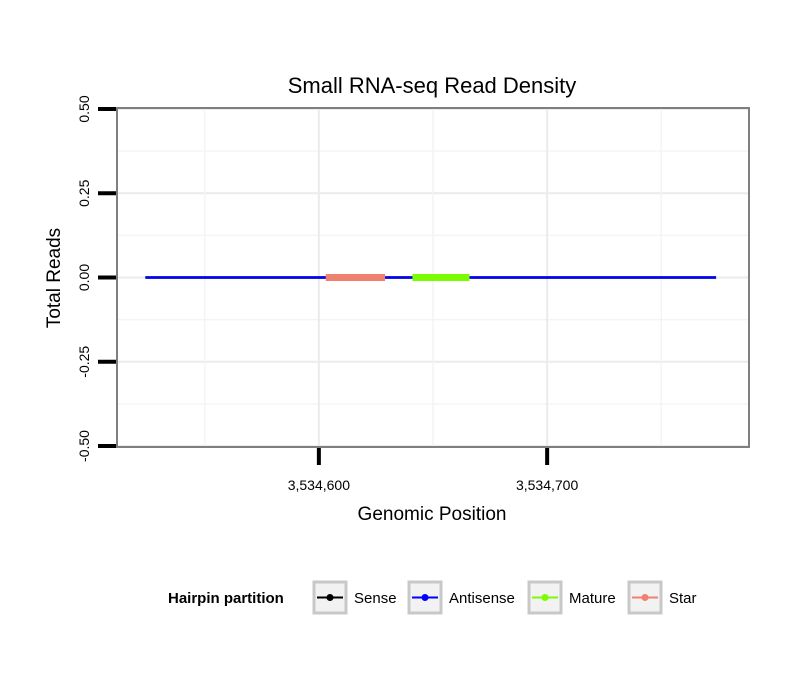 The image size is (810, 690). What do you see at coordinates (84, 277) in the screenshot?
I see `y-tick-label: 0.00` at bounding box center [84, 277].